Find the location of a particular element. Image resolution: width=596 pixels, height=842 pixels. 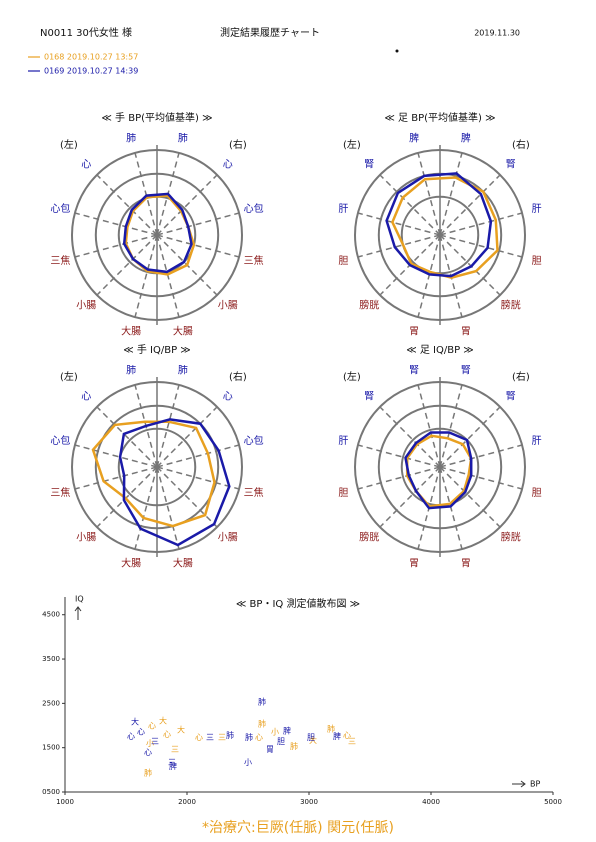

scatter-title: ≪ BP・IQ 測定値散布図 ≫ is located at coordinates (298, 603).